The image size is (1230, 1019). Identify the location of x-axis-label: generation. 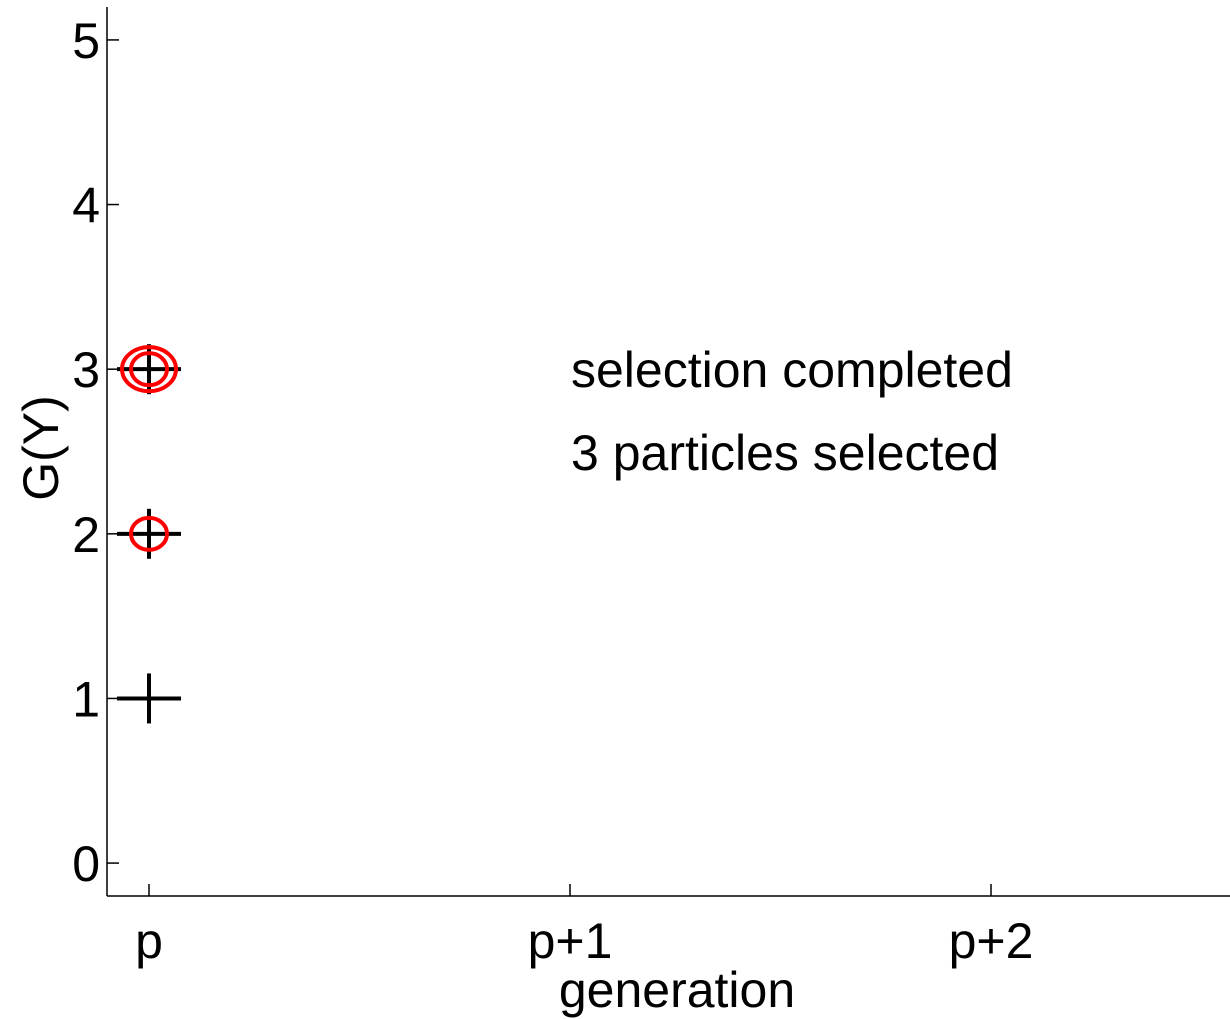
(677, 990).